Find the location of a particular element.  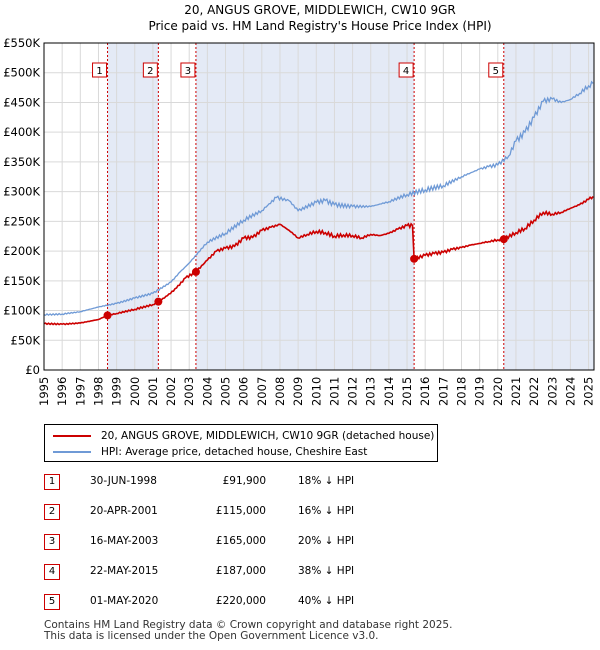

y-tick-label: £50K is located at coordinates (26, 340).